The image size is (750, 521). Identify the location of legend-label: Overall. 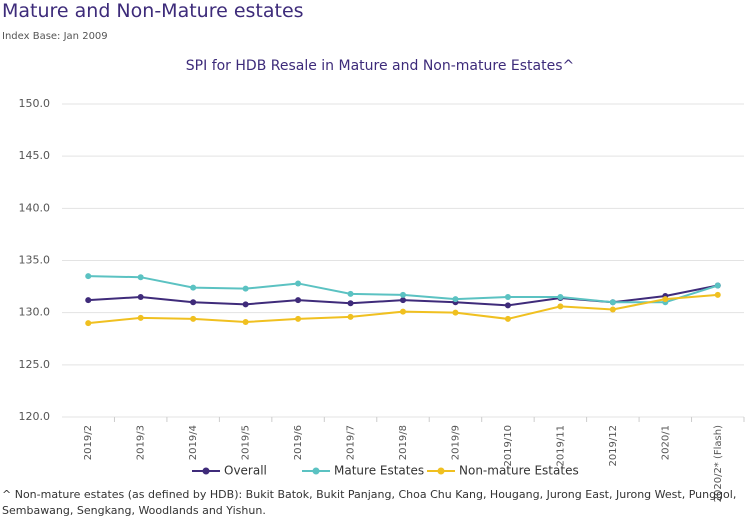
(245, 471).